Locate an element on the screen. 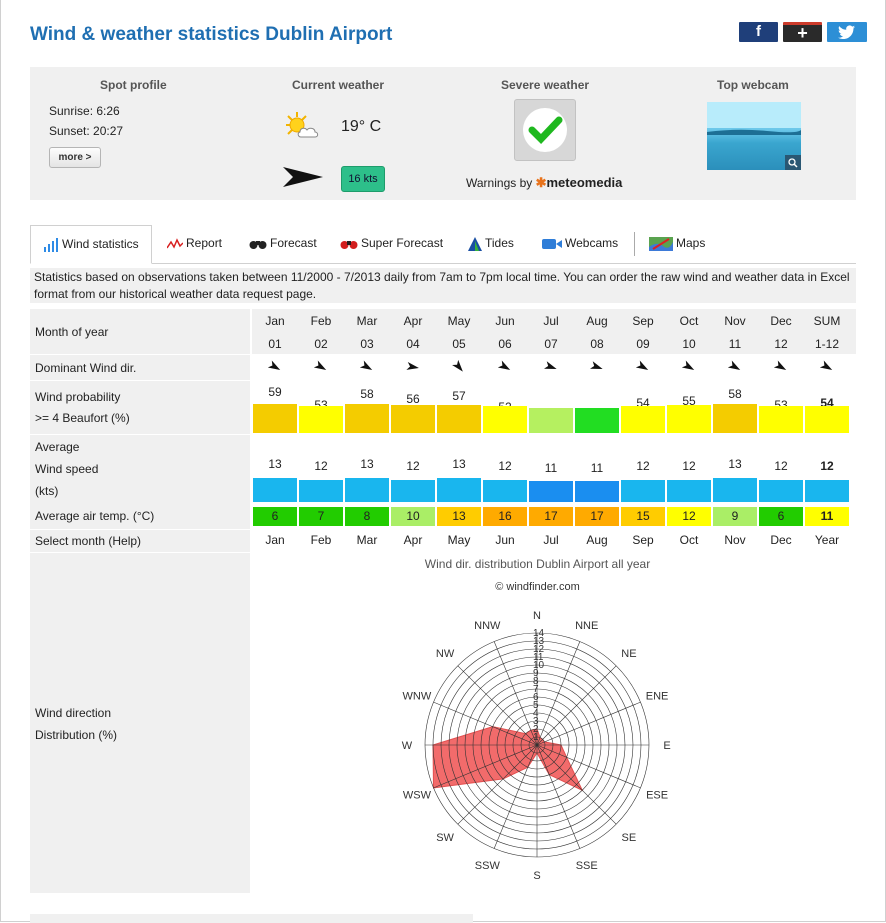 The image size is (886, 923). month-number: 1-12 is located at coordinates (827, 344).